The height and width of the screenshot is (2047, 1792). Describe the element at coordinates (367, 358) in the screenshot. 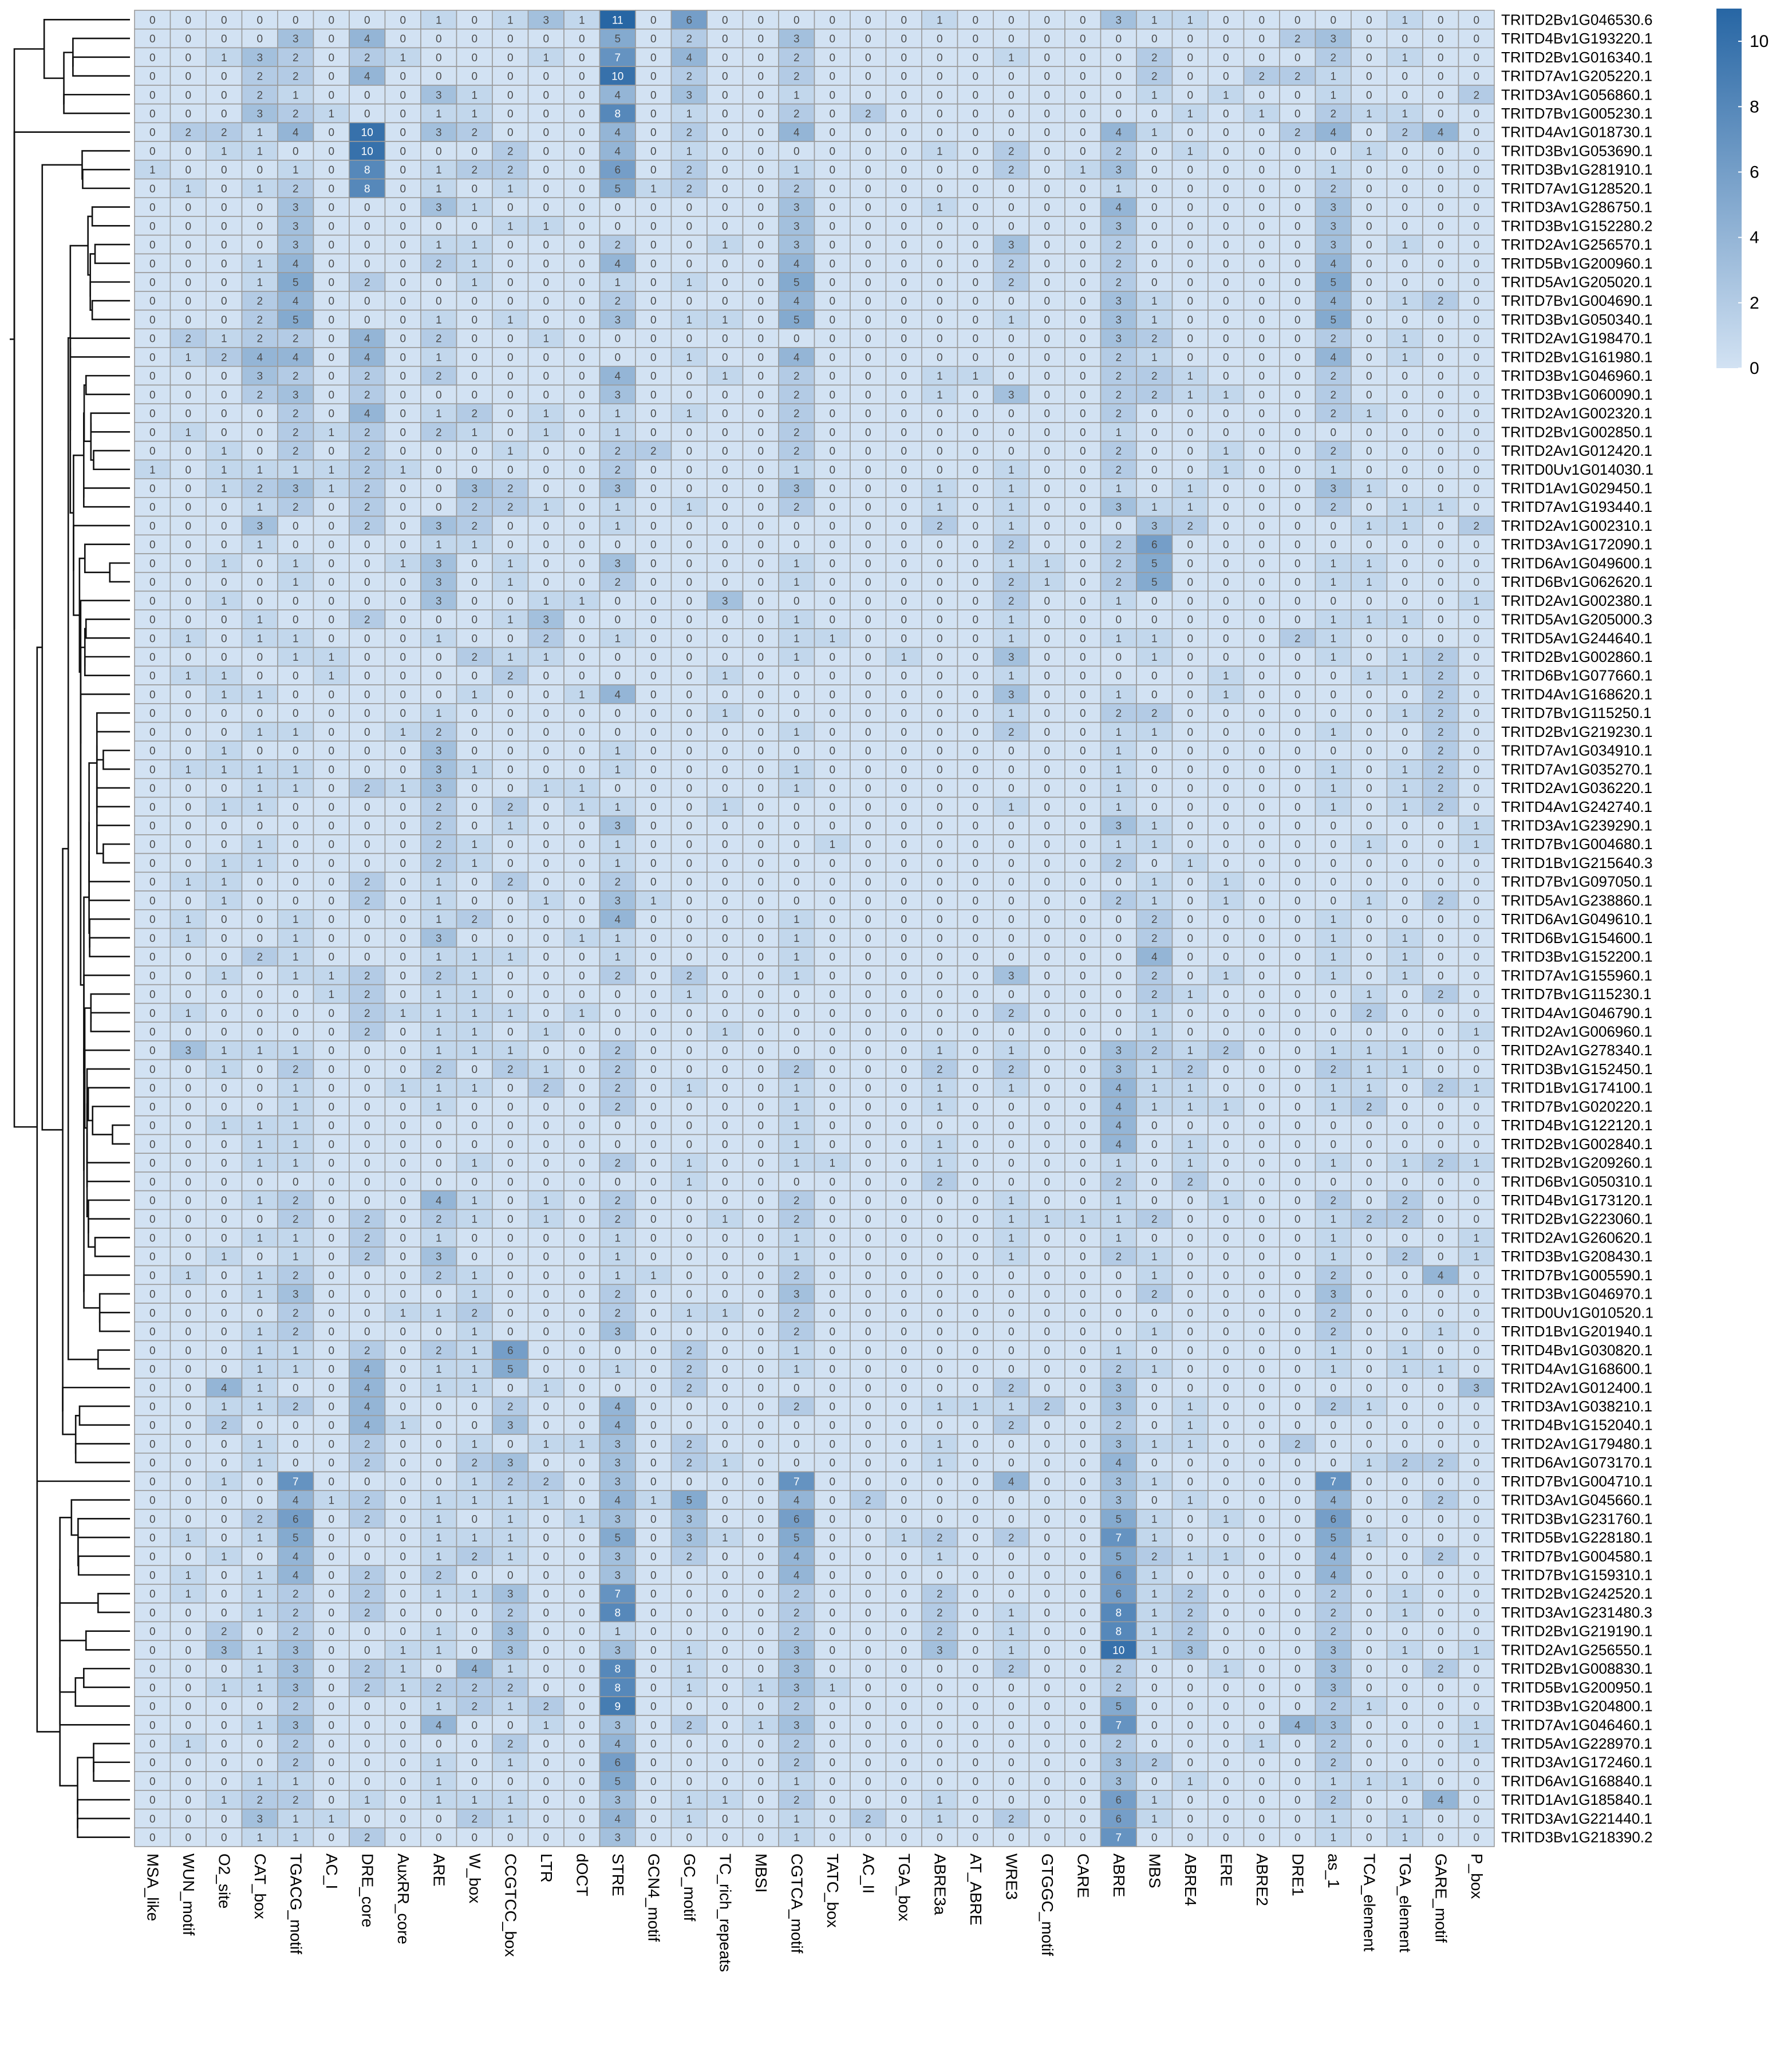

I see `cell-value-label: 4` at that location.